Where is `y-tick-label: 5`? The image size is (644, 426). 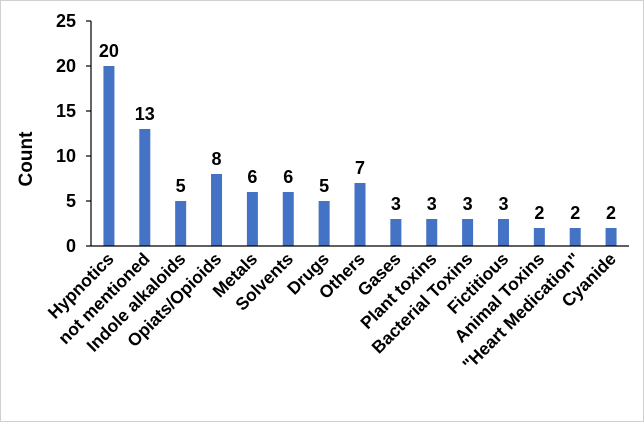
y-tick-label: 5 is located at coordinates (71, 201).